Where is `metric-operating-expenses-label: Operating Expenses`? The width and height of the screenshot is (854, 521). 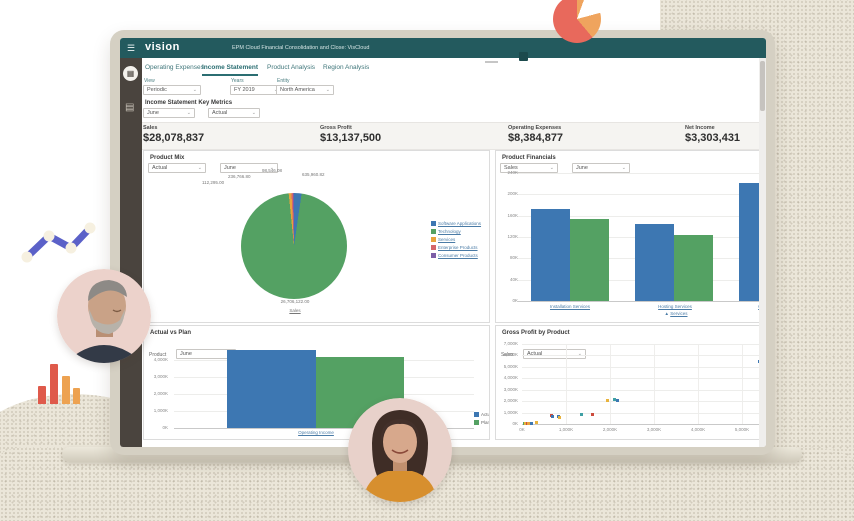 metric-operating-expenses-label: Operating Expenses is located at coordinates (535, 128).